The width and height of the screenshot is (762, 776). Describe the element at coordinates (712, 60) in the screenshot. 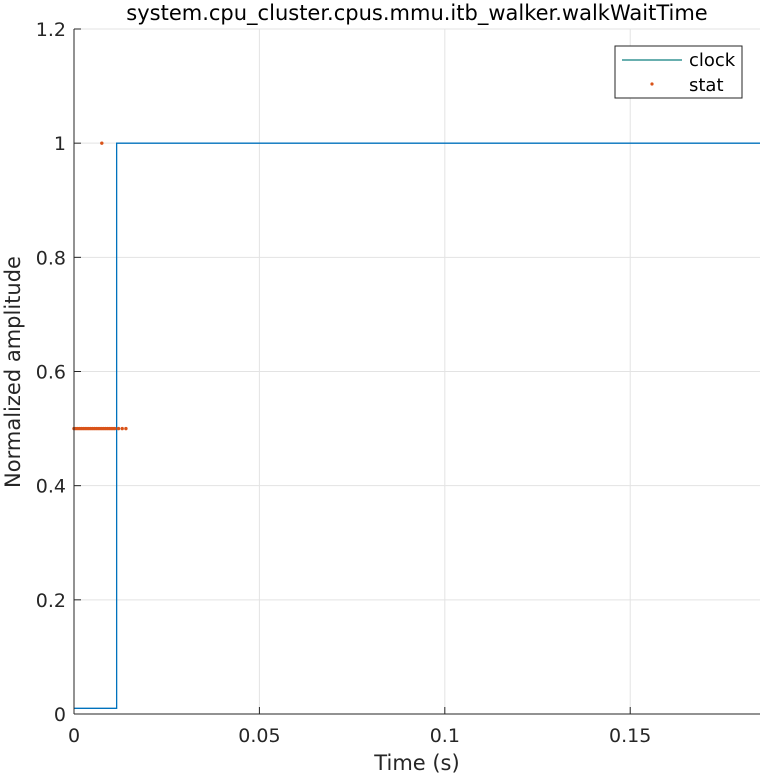

I see `legend-clock-label: clock` at that location.